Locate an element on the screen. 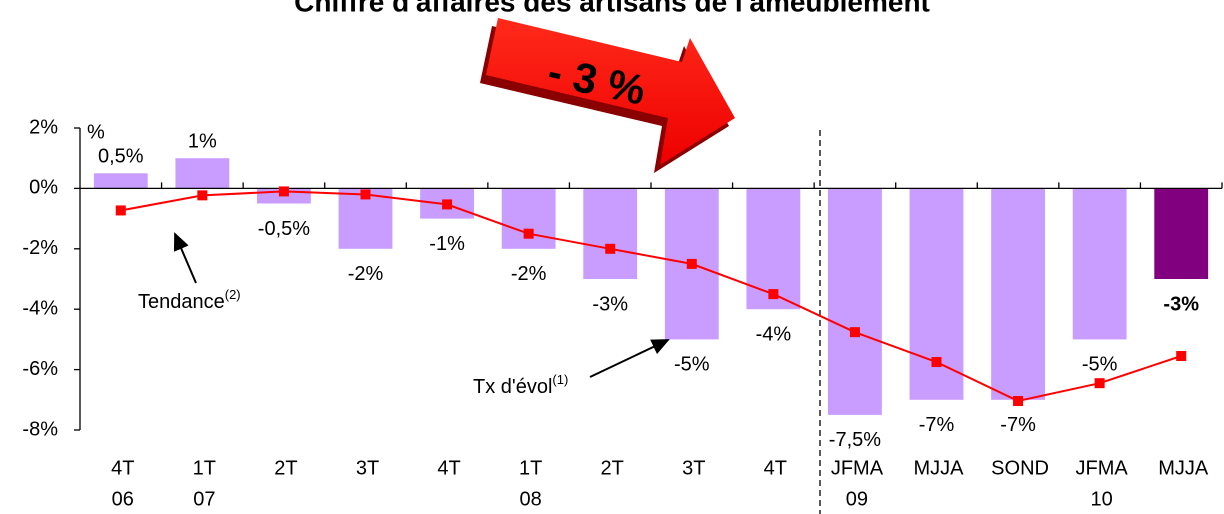  y-tick-label: -6% is located at coordinates (40, 369).